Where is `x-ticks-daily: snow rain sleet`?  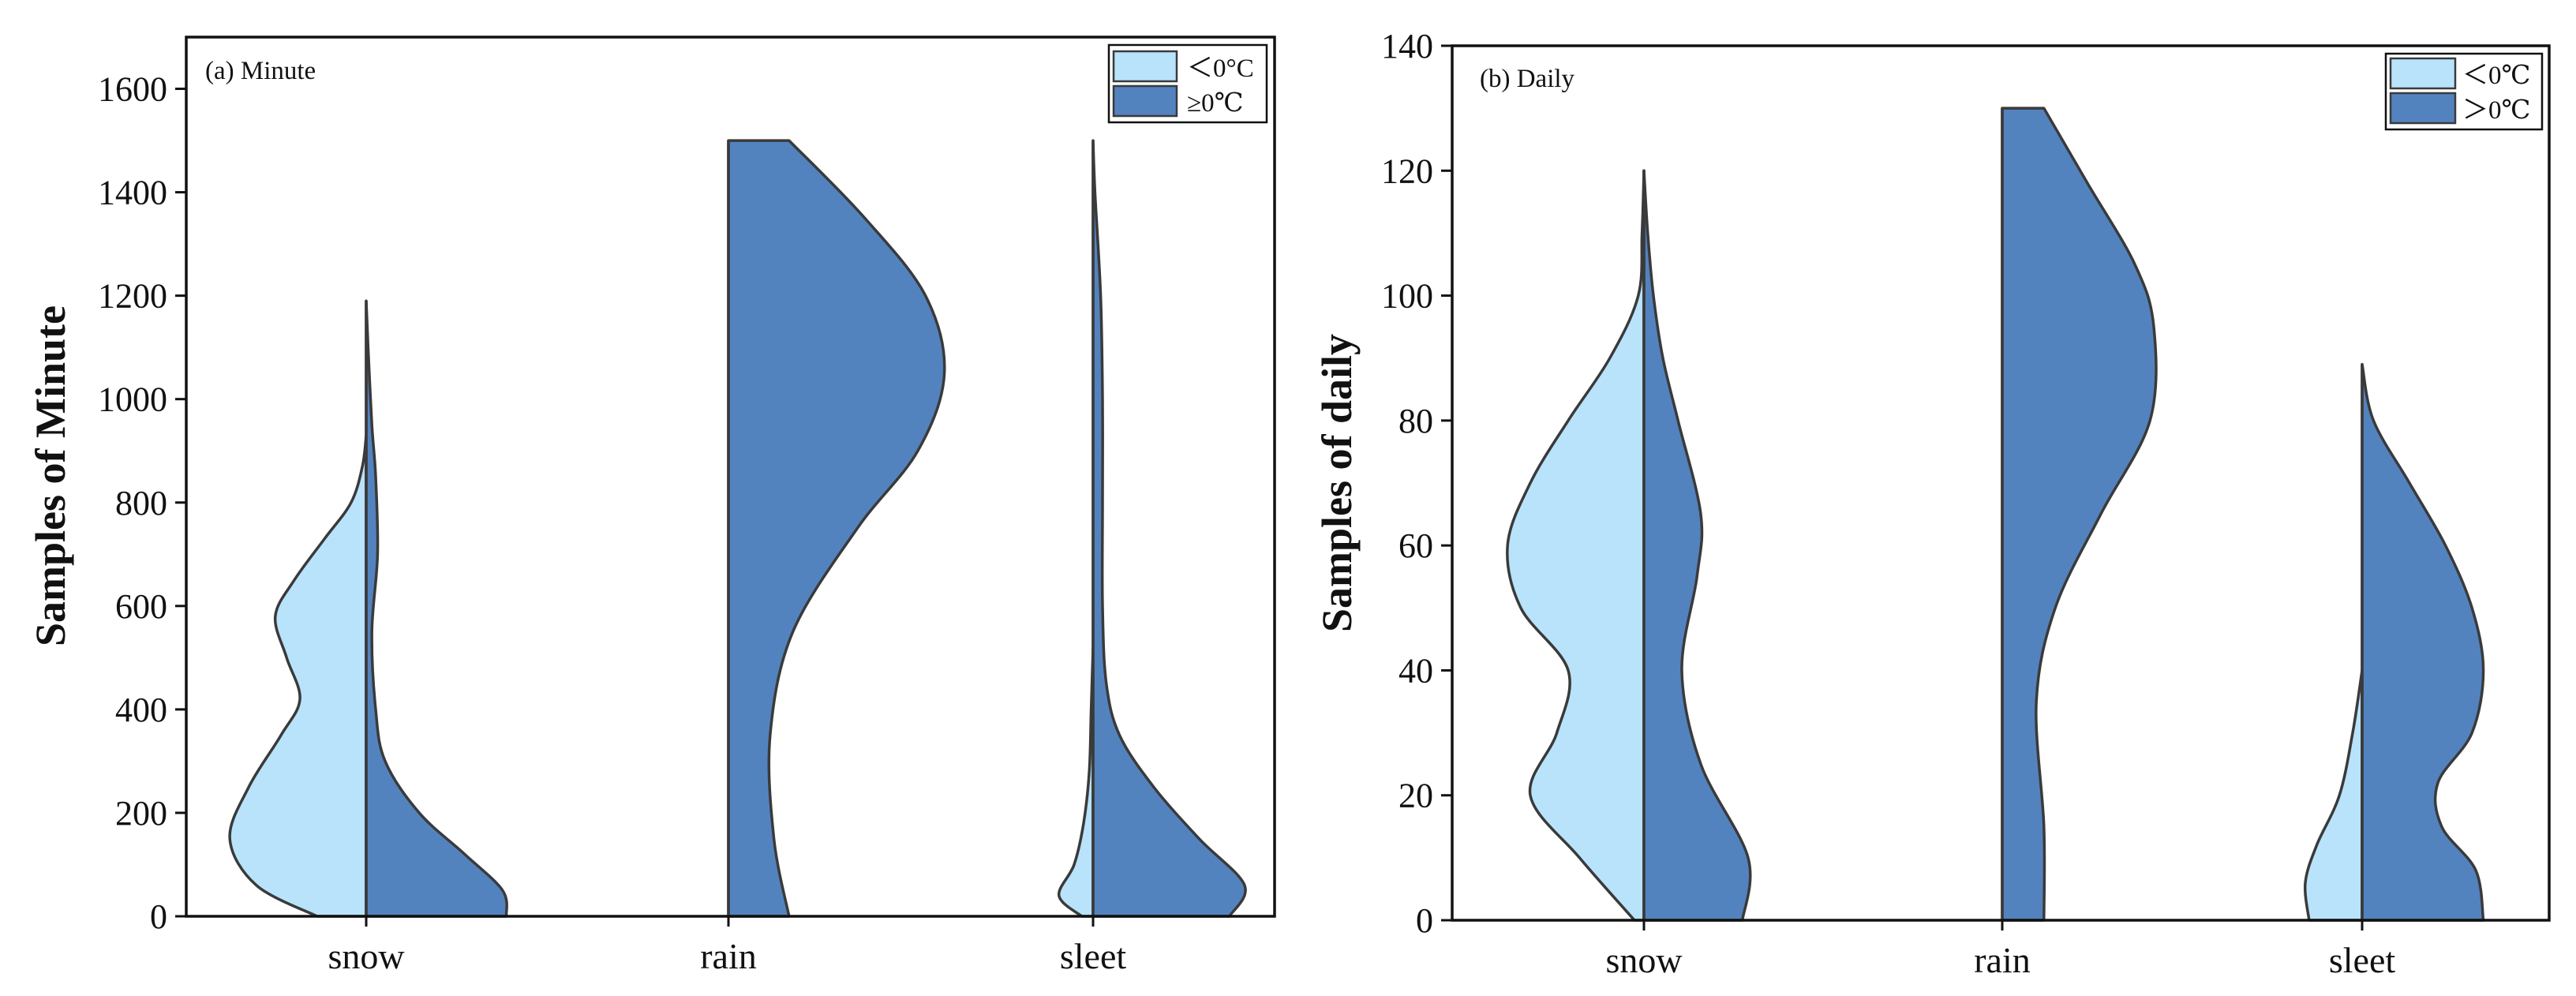 x-ticks-daily: snow rain sleet is located at coordinates (2000, 950).